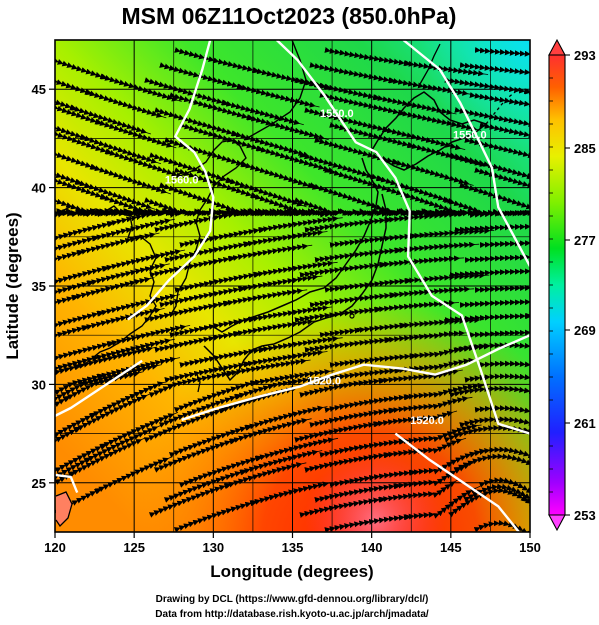 This screenshot has height=625, width=599. What do you see at coordinates (39, 384) in the screenshot?
I see `y-tick-label: 30` at bounding box center [39, 384].